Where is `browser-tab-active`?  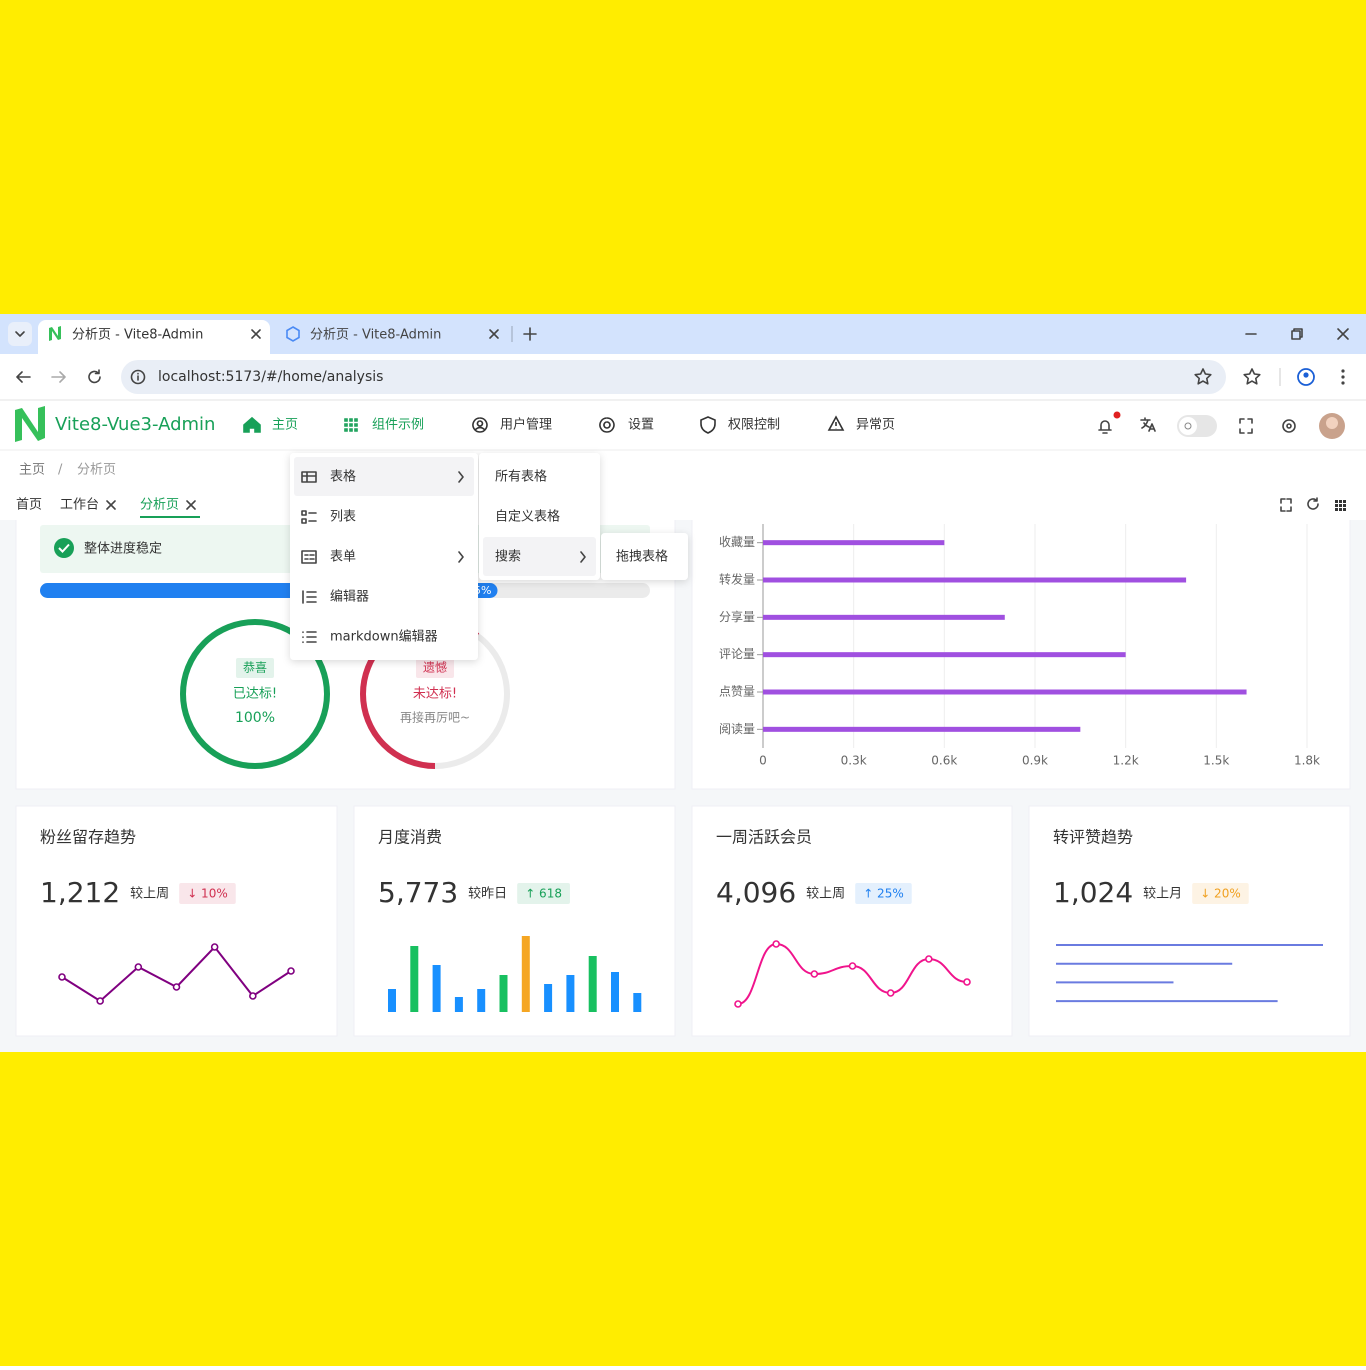 browser-tab-active is located at coordinates (154, 337).